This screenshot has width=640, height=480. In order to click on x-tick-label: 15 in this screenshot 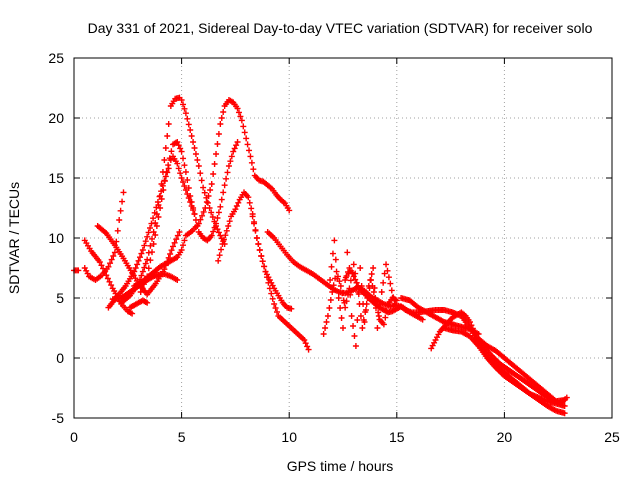, I will do `click(397, 437)`.